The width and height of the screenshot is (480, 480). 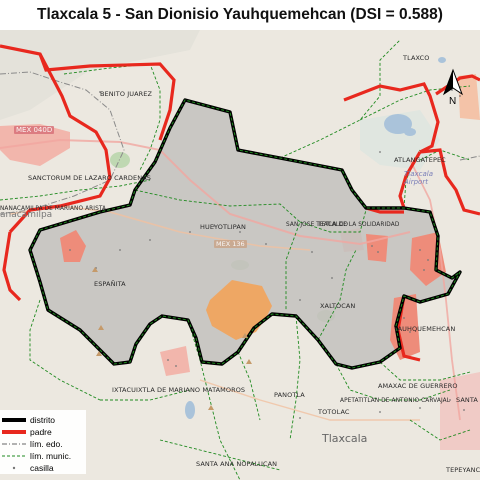 I want to click on legend-item-casilla: casilla, so click(x=28, y=468).